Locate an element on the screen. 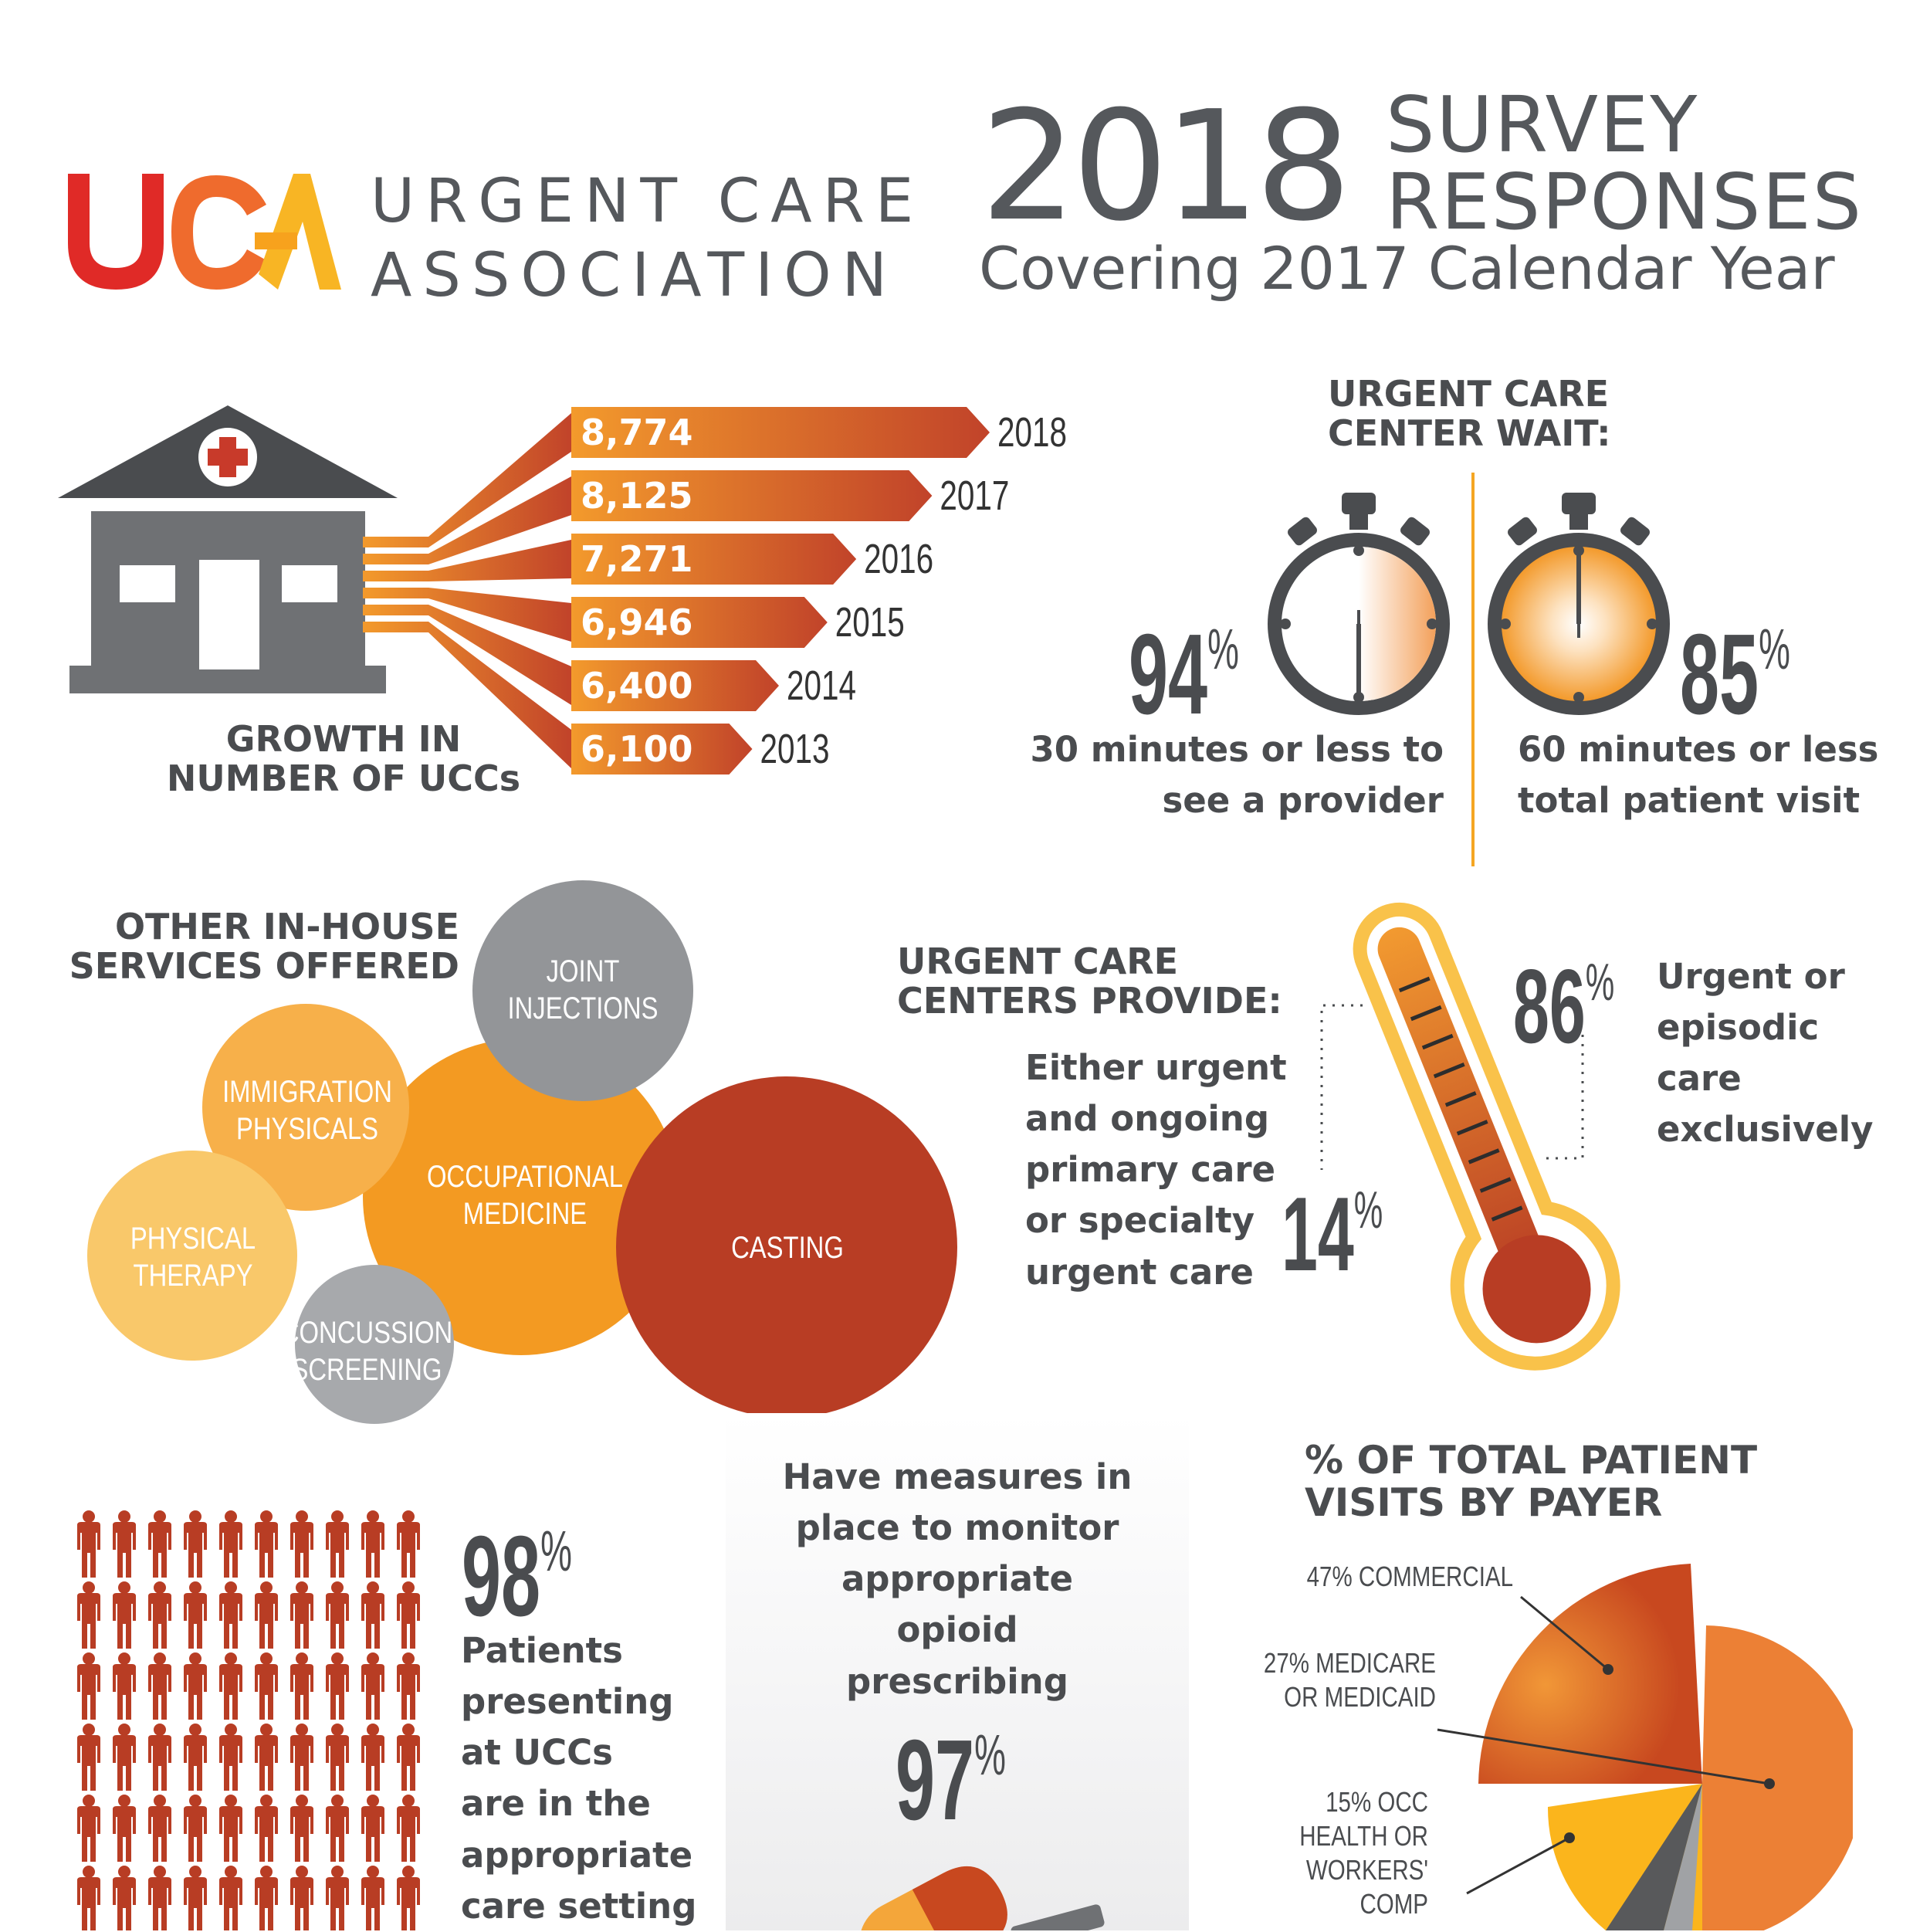 This screenshot has height=1932, width=1930. uca-logo-mark is located at coordinates (205, 232).